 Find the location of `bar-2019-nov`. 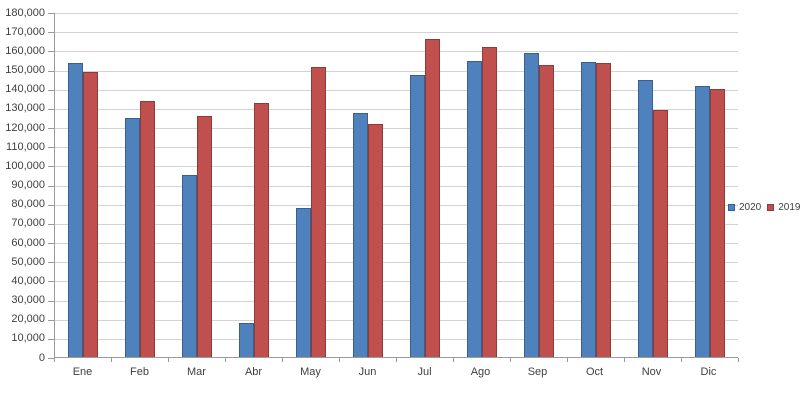

bar-2019-nov is located at coordinates (660, 233).